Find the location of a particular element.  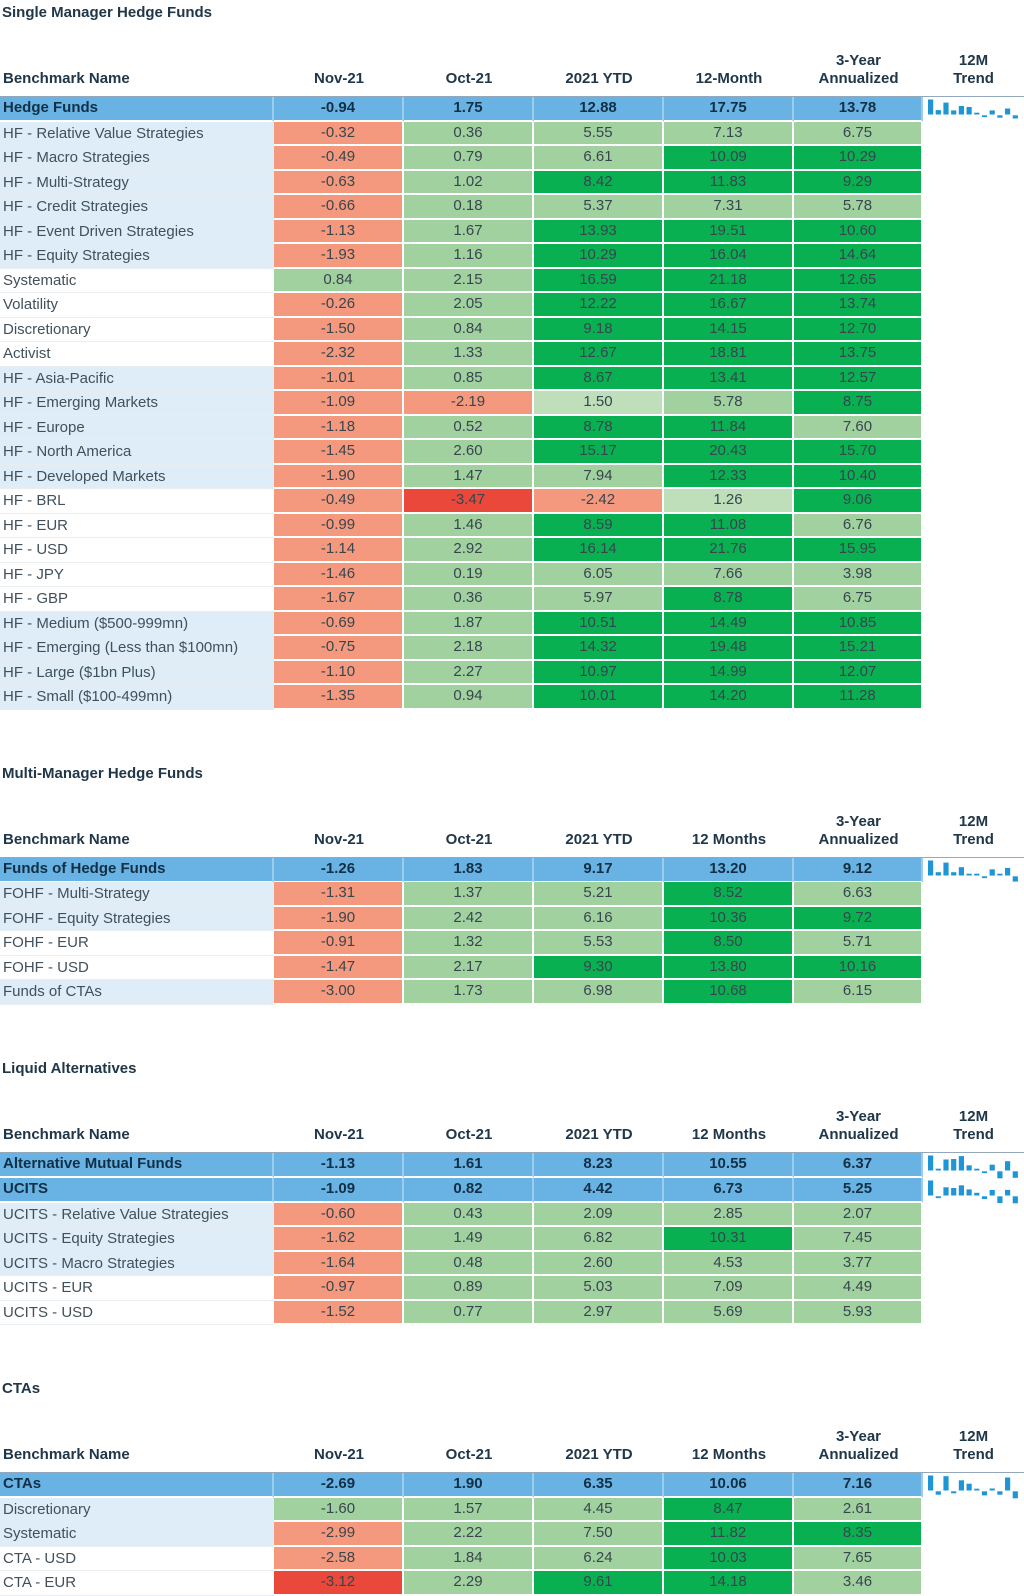

value-cell: 14.99 is located at coordinates (729, 672).